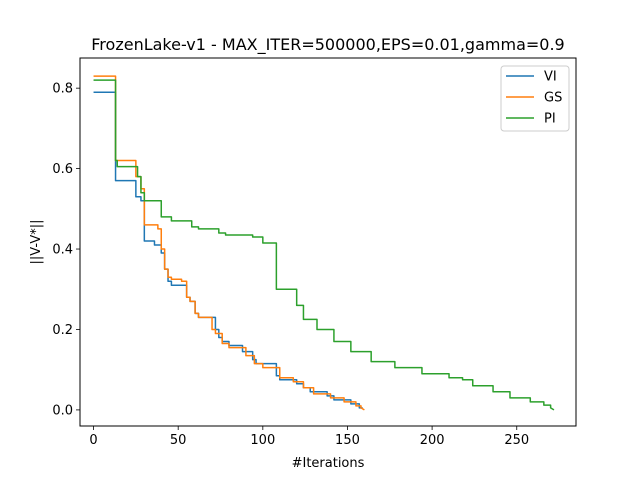  Describe the element at coordinates (550, 77) in the screenshot. I see `legend-label-vi: VI` at that location.